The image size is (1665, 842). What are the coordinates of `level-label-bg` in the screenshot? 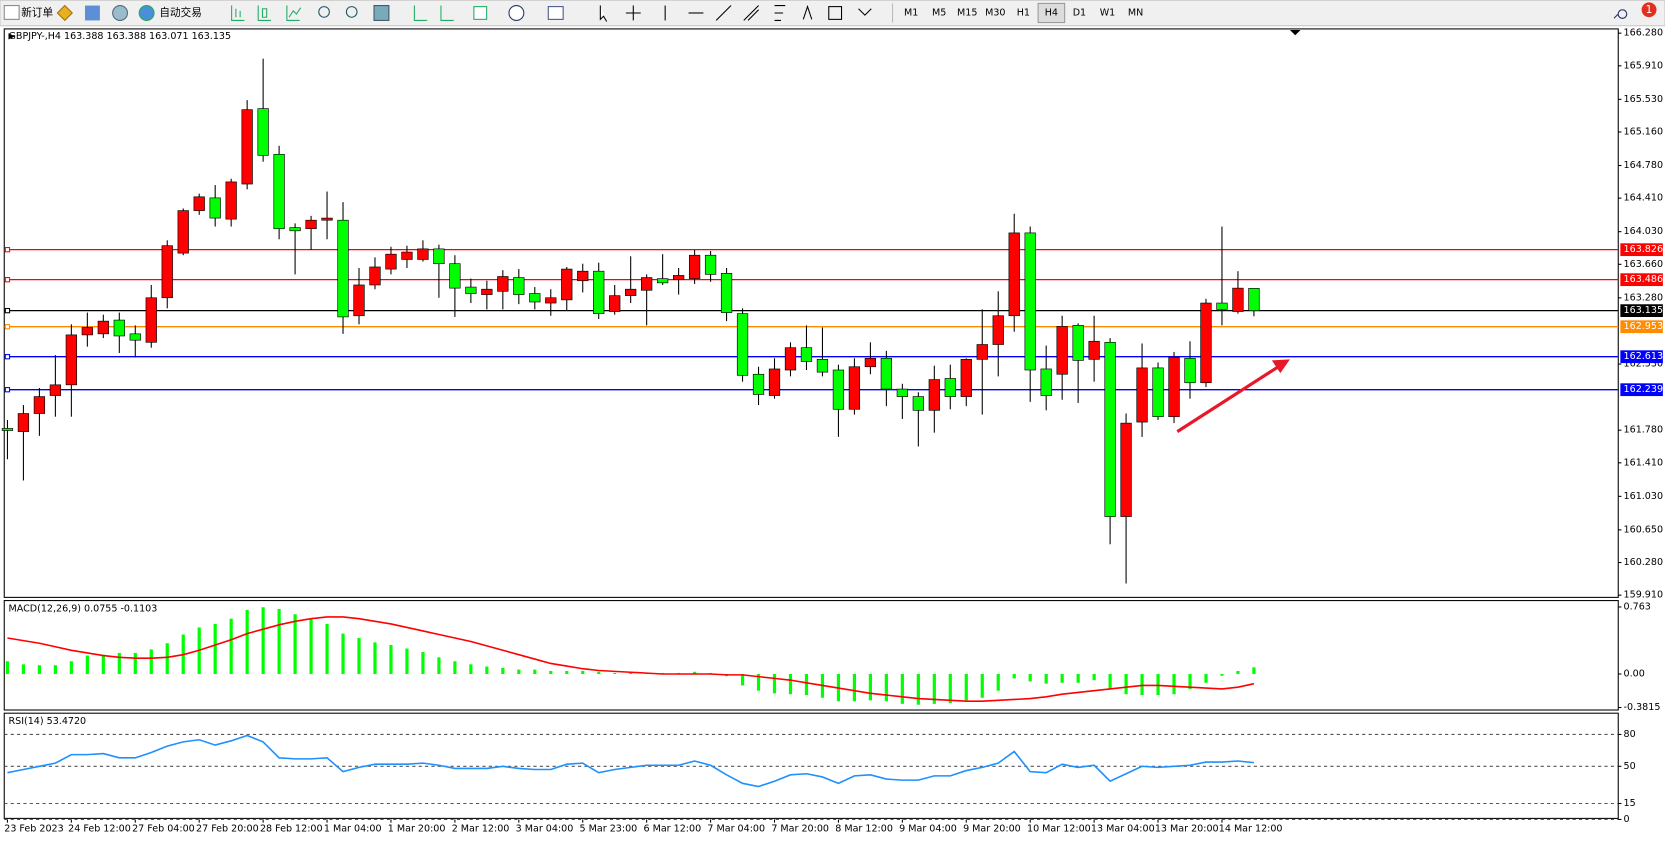 It's located at (1641, 280).